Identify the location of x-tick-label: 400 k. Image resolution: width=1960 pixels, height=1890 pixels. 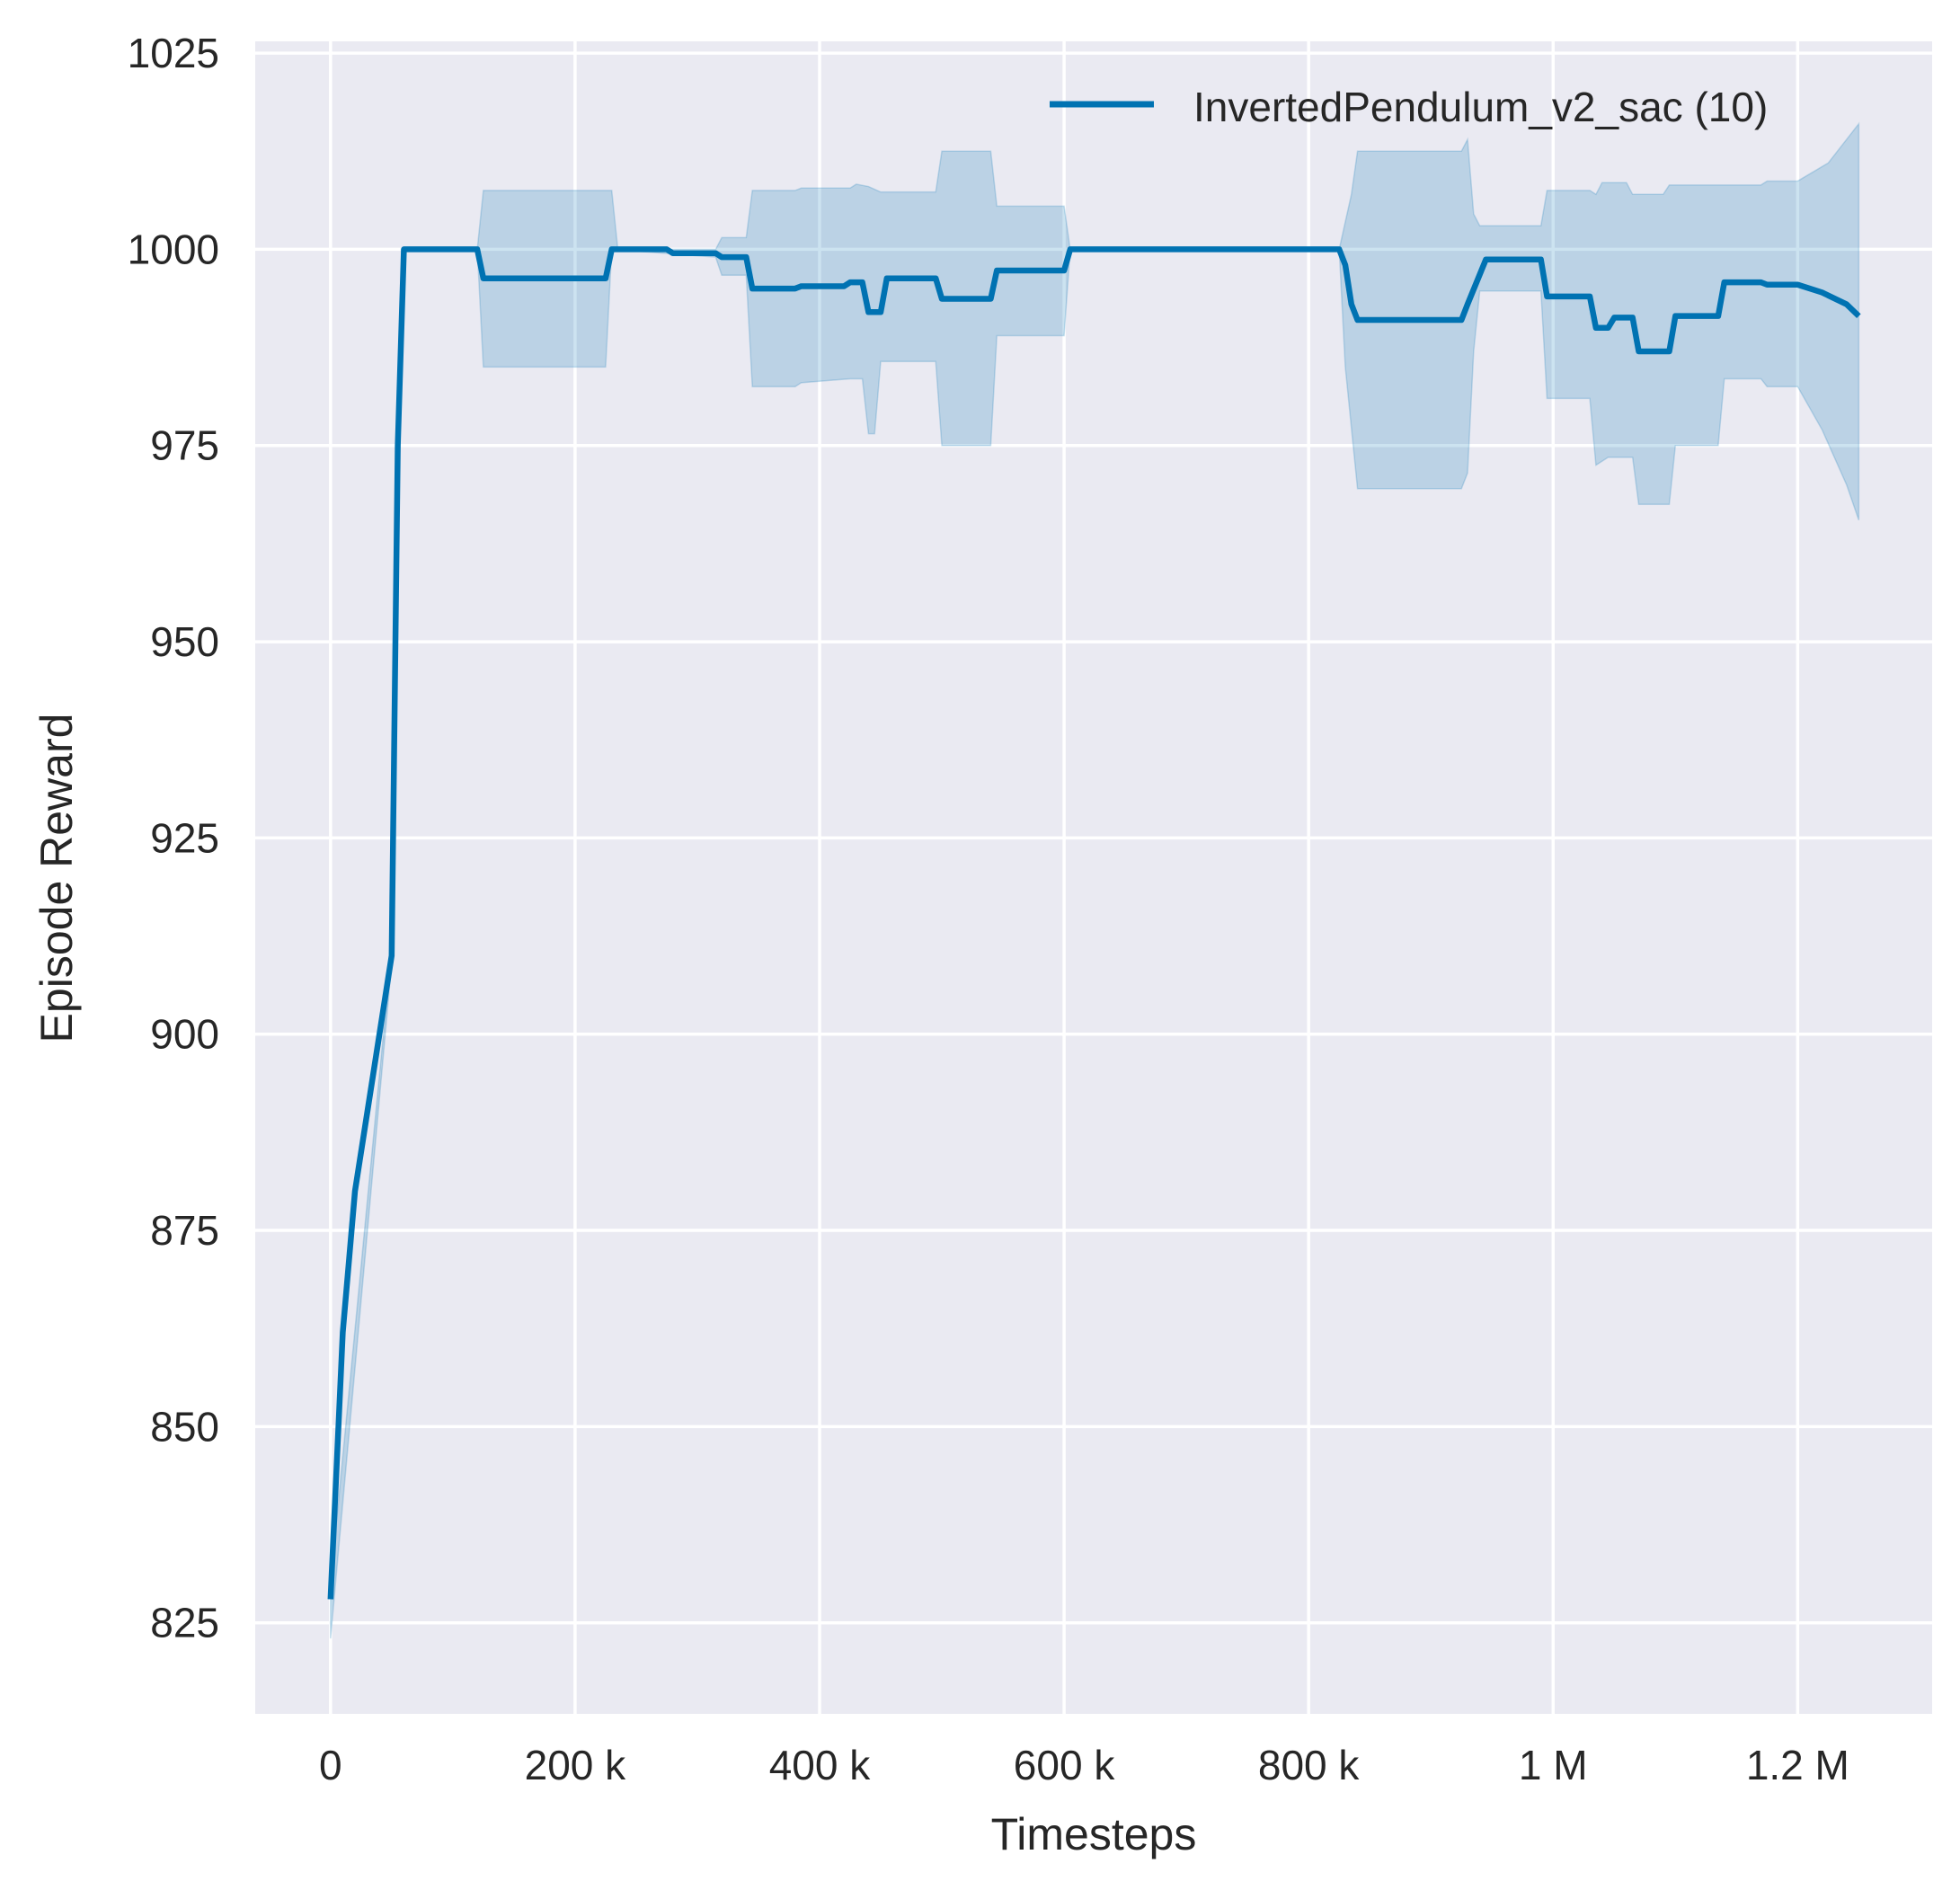
(820, 1765).